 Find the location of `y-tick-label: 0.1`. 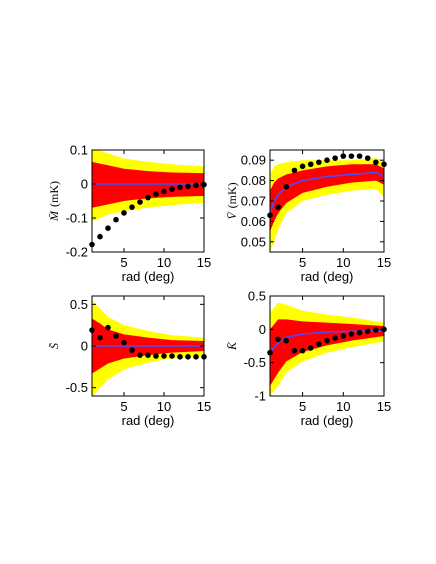

y-tick-label: 0.1 is located at coordinates (79, 150).